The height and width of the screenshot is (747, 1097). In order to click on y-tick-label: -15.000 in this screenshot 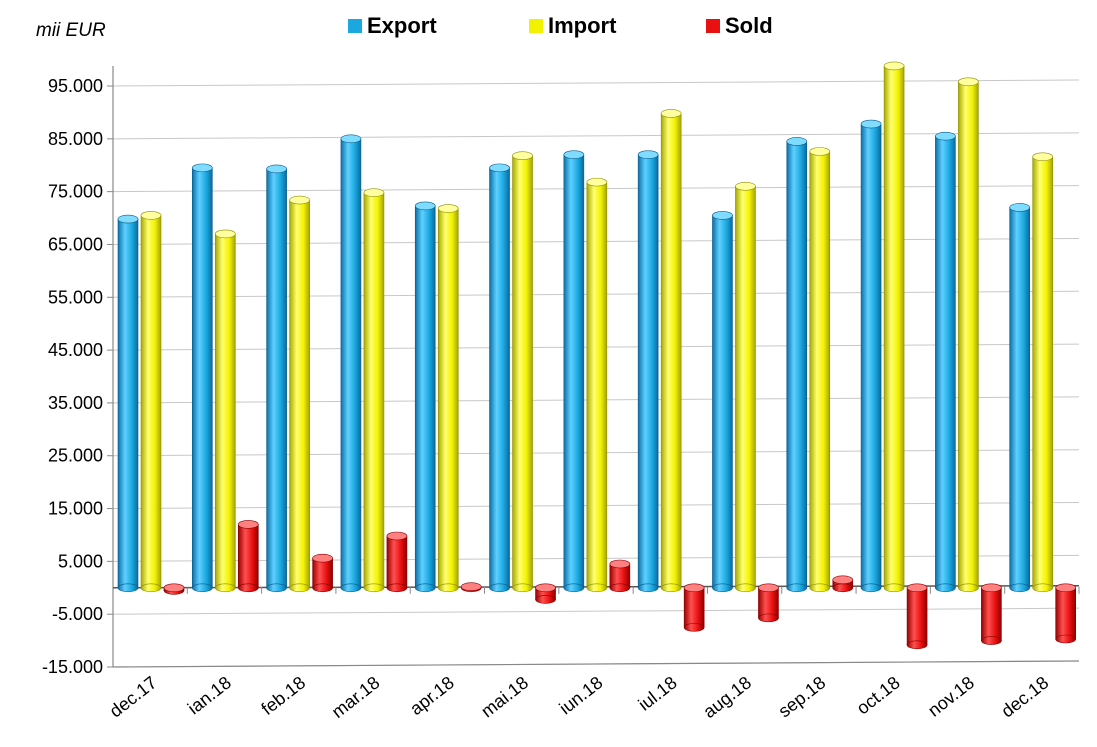, I will do `click(72, 667)`.